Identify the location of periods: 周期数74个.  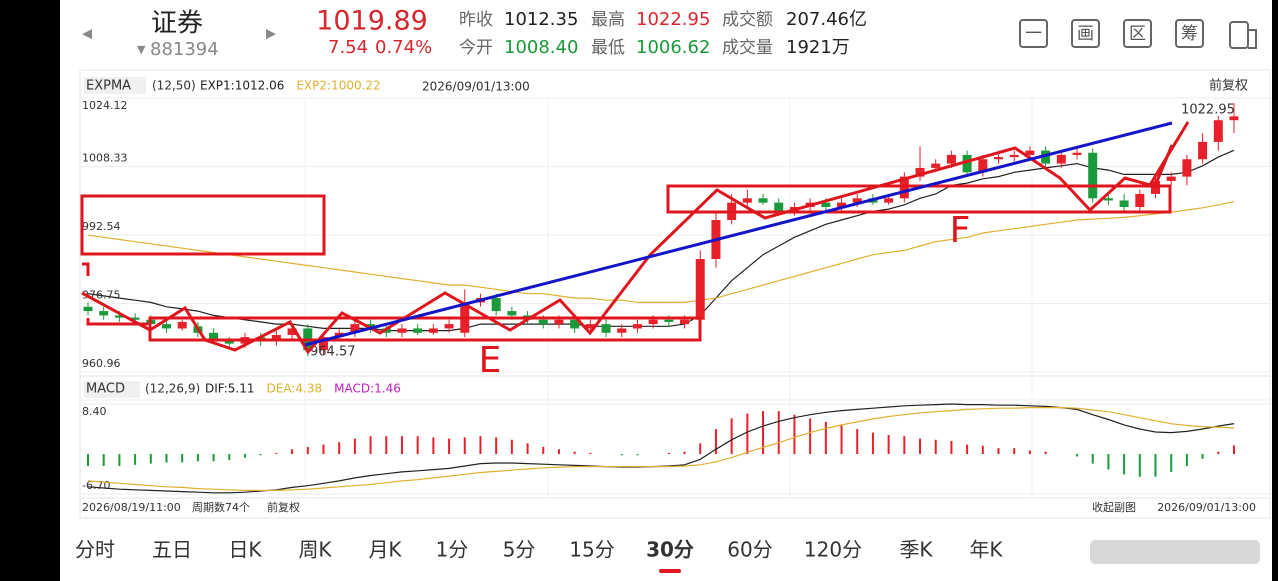
(221, 507).